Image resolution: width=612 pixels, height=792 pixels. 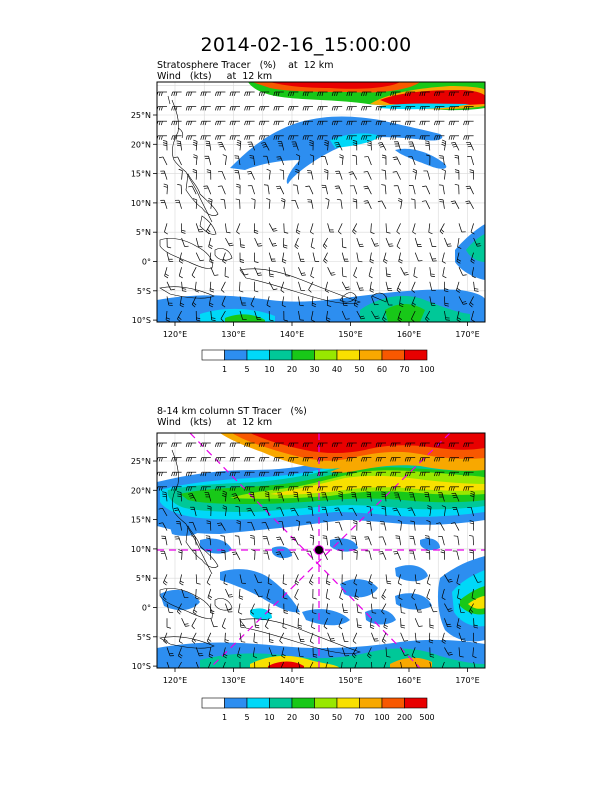 What do you see at coordinates (382, 369) in the screenshot?
I see `colorbar-label: 60` at bounding box center [382, 369].